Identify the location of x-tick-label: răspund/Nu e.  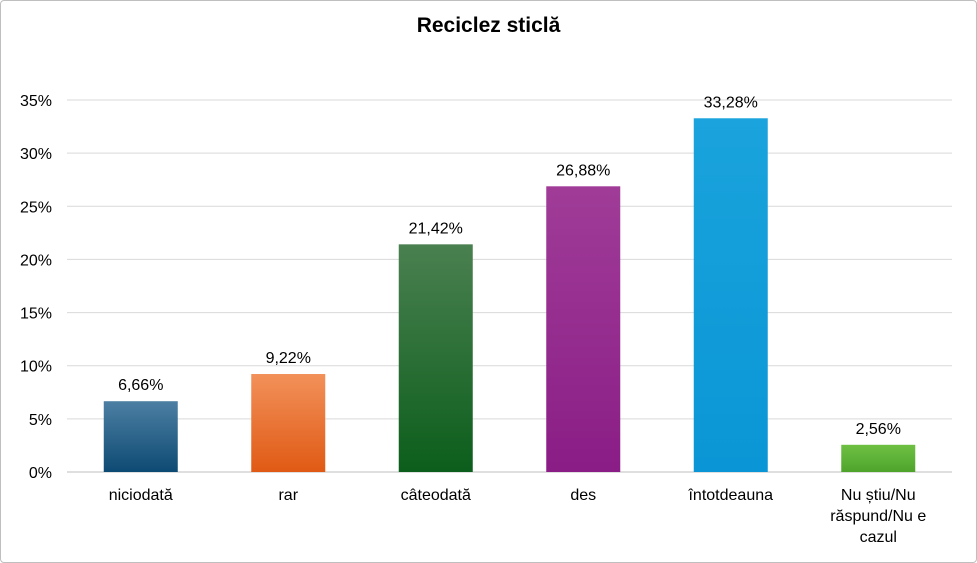
(878, 516).